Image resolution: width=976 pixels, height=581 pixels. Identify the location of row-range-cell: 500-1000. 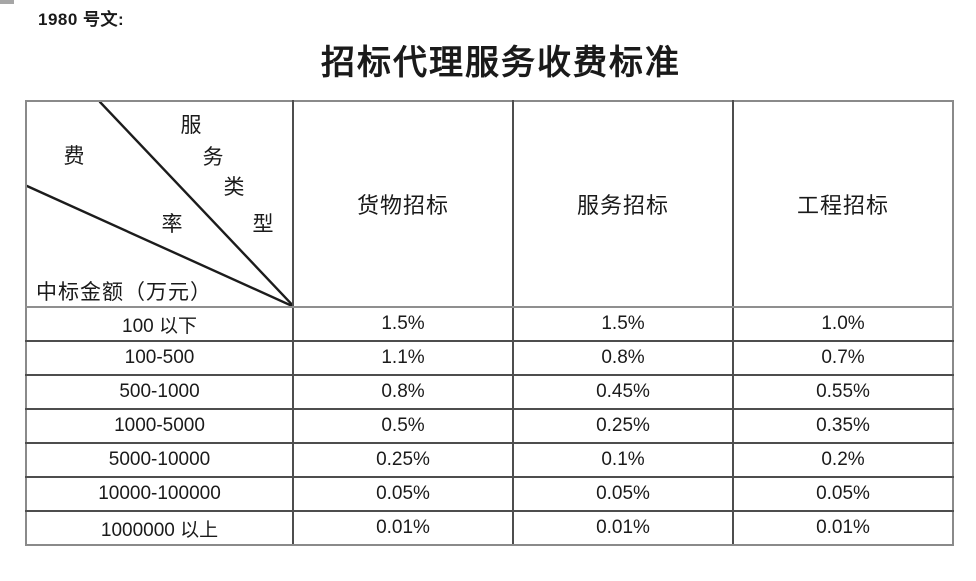
(159, 392).